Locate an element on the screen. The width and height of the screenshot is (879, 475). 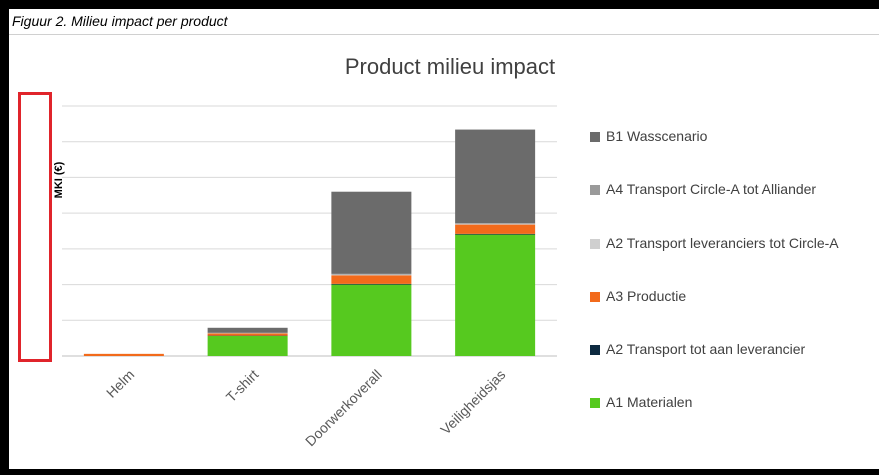
caption-divider is located at coordinates (444, 34).